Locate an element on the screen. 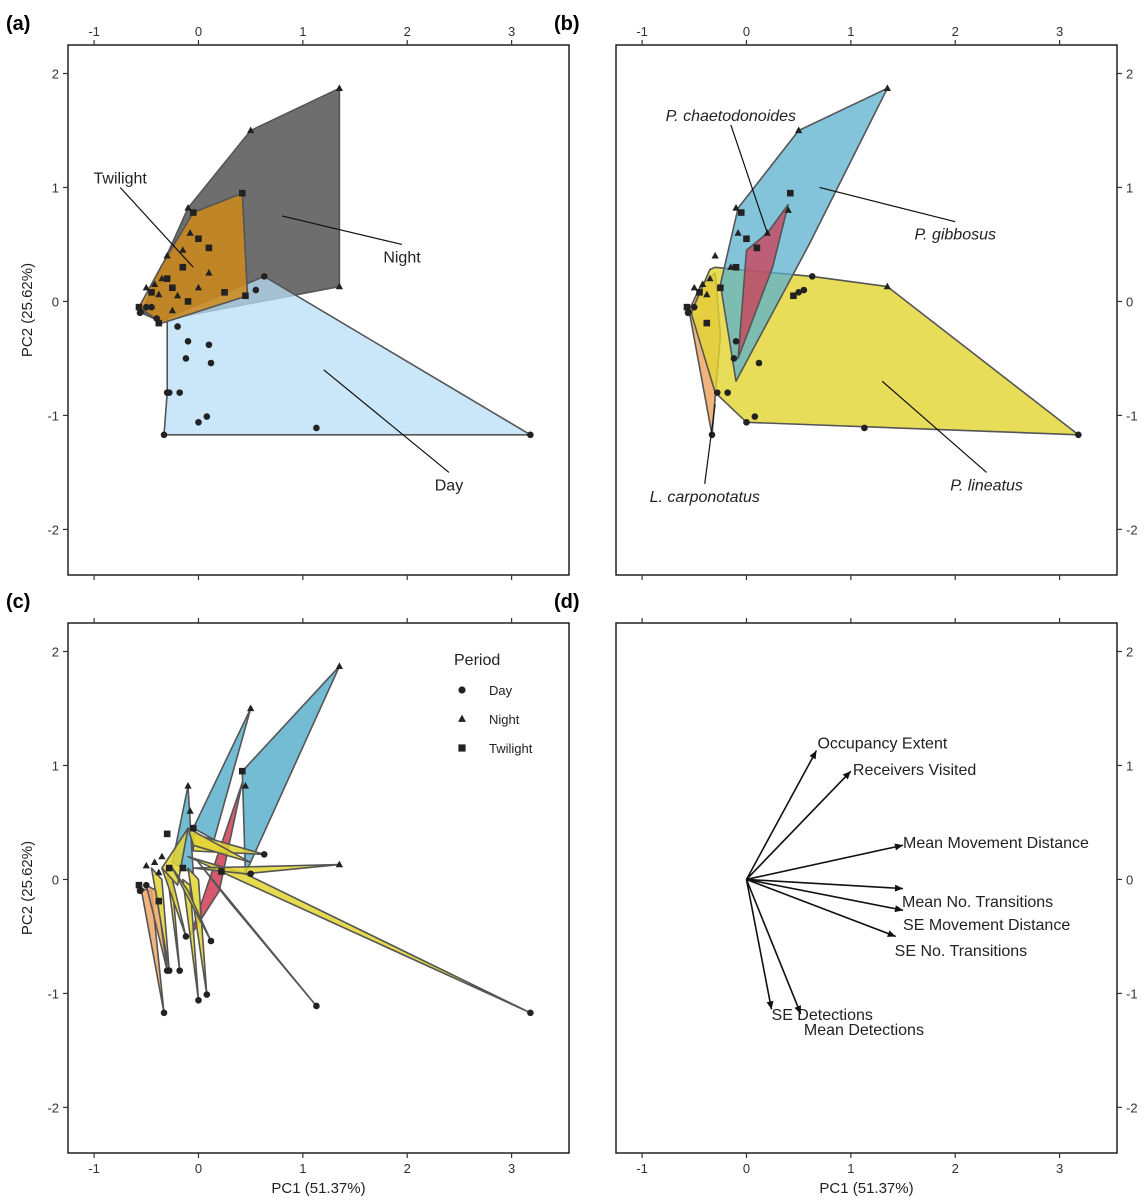 This screenshot has height=1200, width=1146. vector-label: Receivers Visited is located at coordinates (914, 770).